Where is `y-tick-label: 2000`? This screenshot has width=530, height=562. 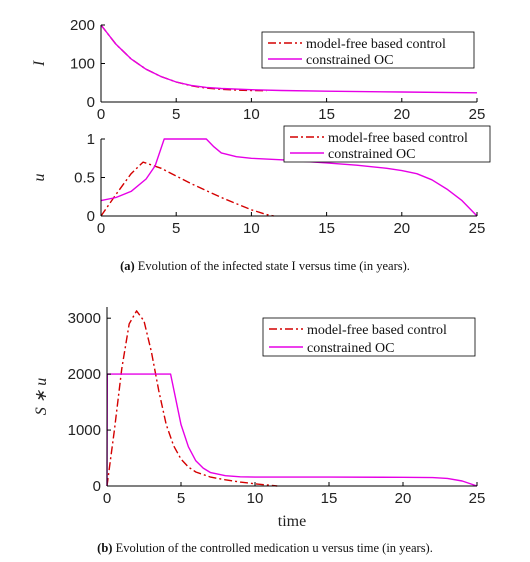
y-tick-label: 2000 is located at coordinates (84, 374).